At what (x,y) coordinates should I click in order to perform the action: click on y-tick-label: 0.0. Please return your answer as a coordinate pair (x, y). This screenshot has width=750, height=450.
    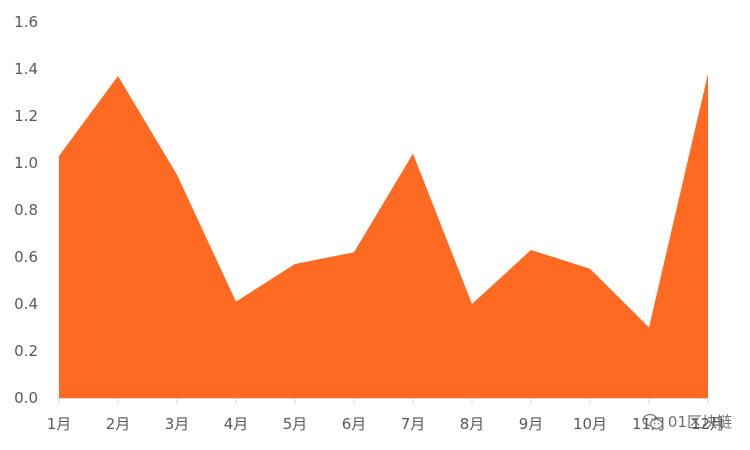
    Looking at the image, I should click on (26, 398).